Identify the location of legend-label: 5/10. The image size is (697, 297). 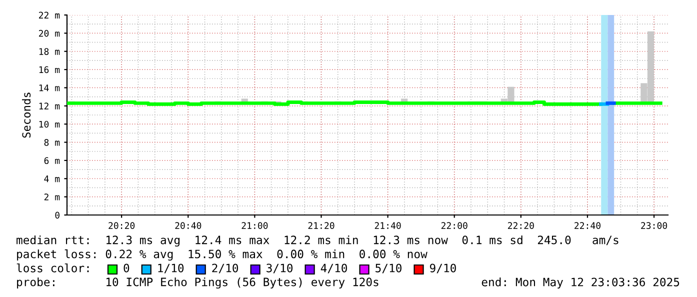
(389, 269).